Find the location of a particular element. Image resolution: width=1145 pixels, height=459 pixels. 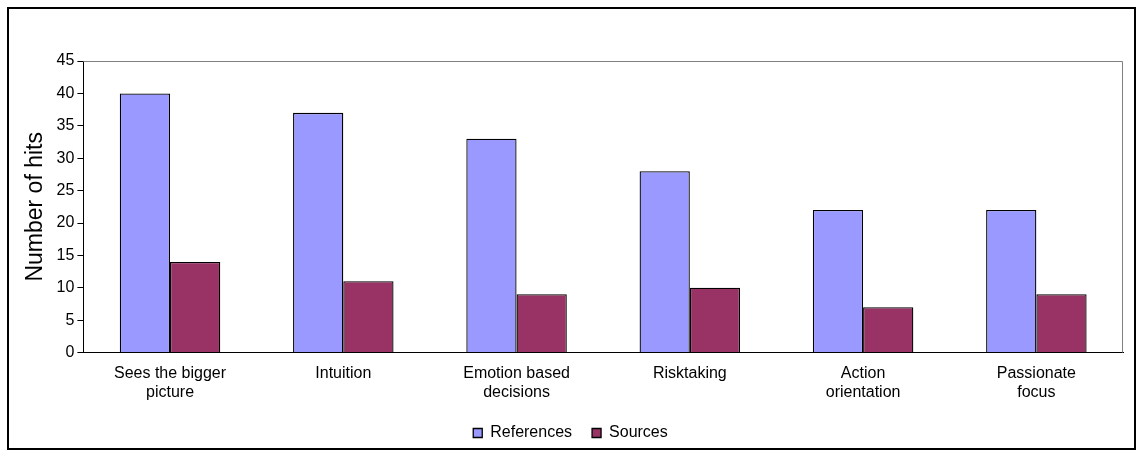

x-tick-label: Emotion based decisions is located at coordinates (516, 381).